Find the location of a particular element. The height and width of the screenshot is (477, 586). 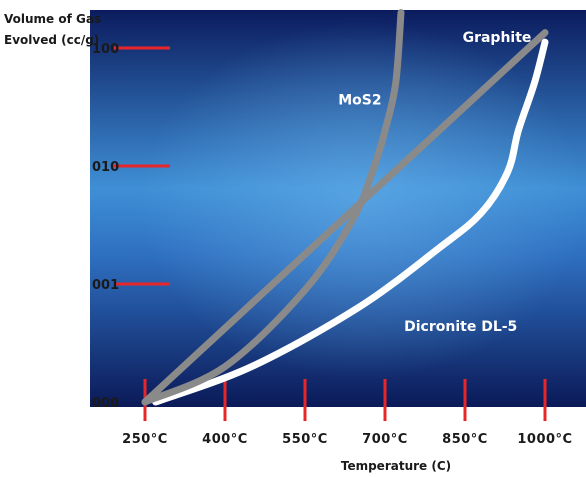

y-axis-label-line-1: Volume of Gas is located at coordinates (52, 19).